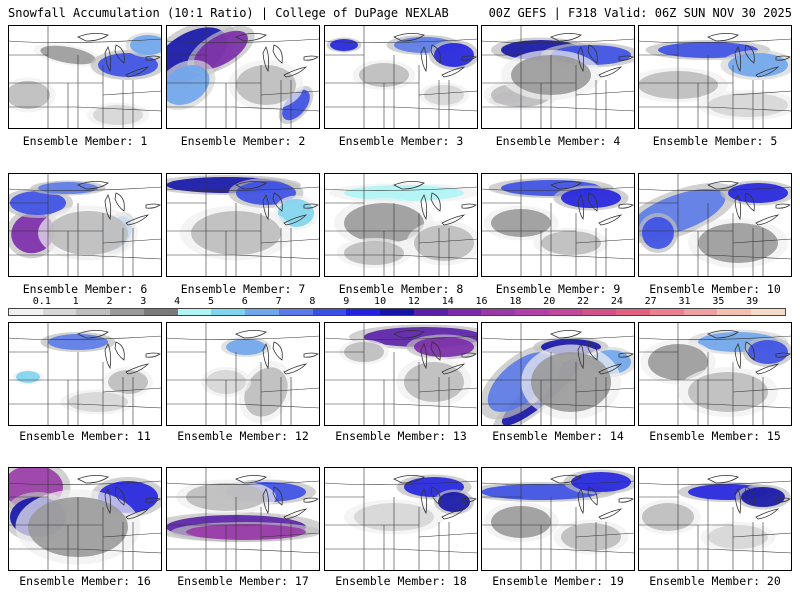 The width and height of the screenshot is (800, 600). I want to click on legend-label: 10, so click(380, 301).